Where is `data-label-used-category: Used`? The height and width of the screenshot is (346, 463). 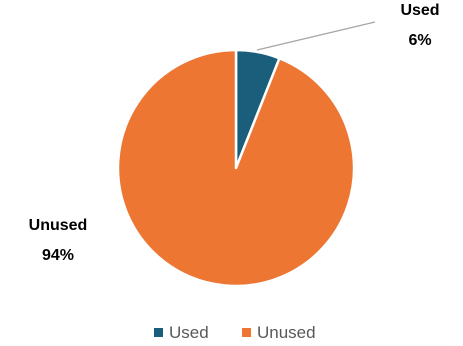
data-label-used-category: Used is located at coordinates (419, 10).